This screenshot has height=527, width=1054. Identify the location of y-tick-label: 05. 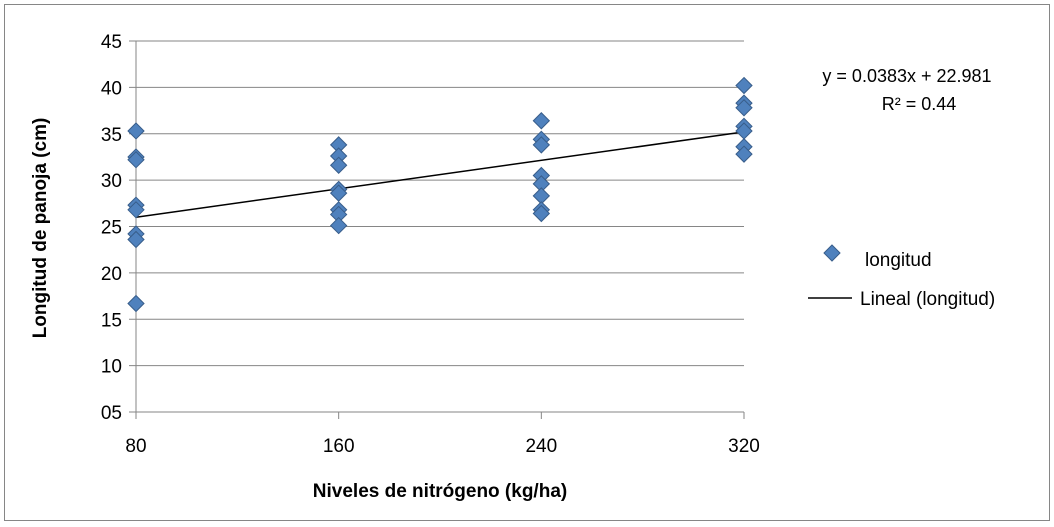
(111, 413).